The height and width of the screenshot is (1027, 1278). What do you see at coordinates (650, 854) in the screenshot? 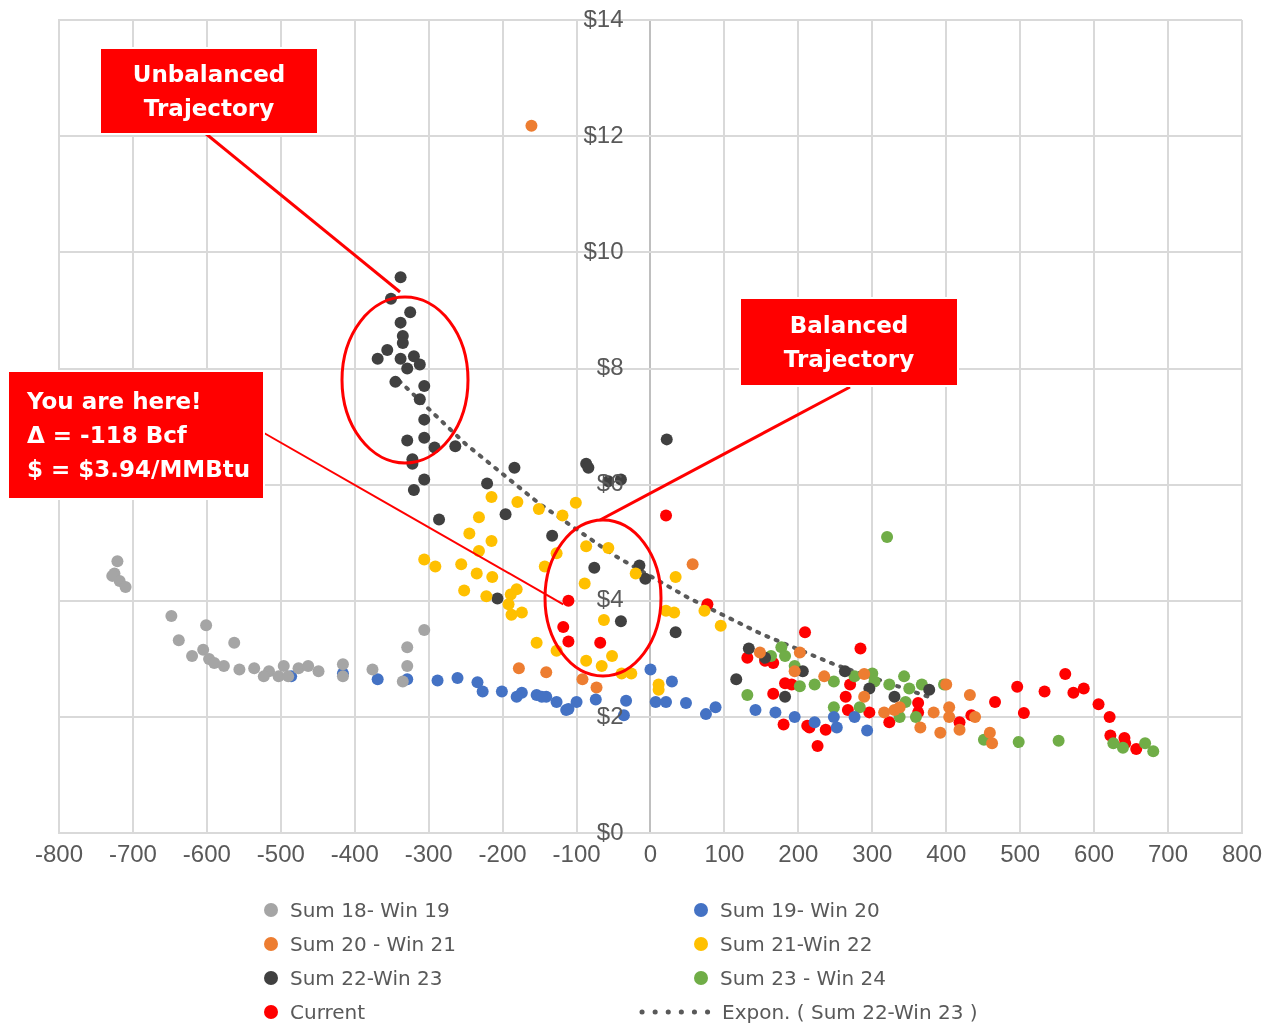
I see `x-tick-label: 0` at bounding box center [650, 854].